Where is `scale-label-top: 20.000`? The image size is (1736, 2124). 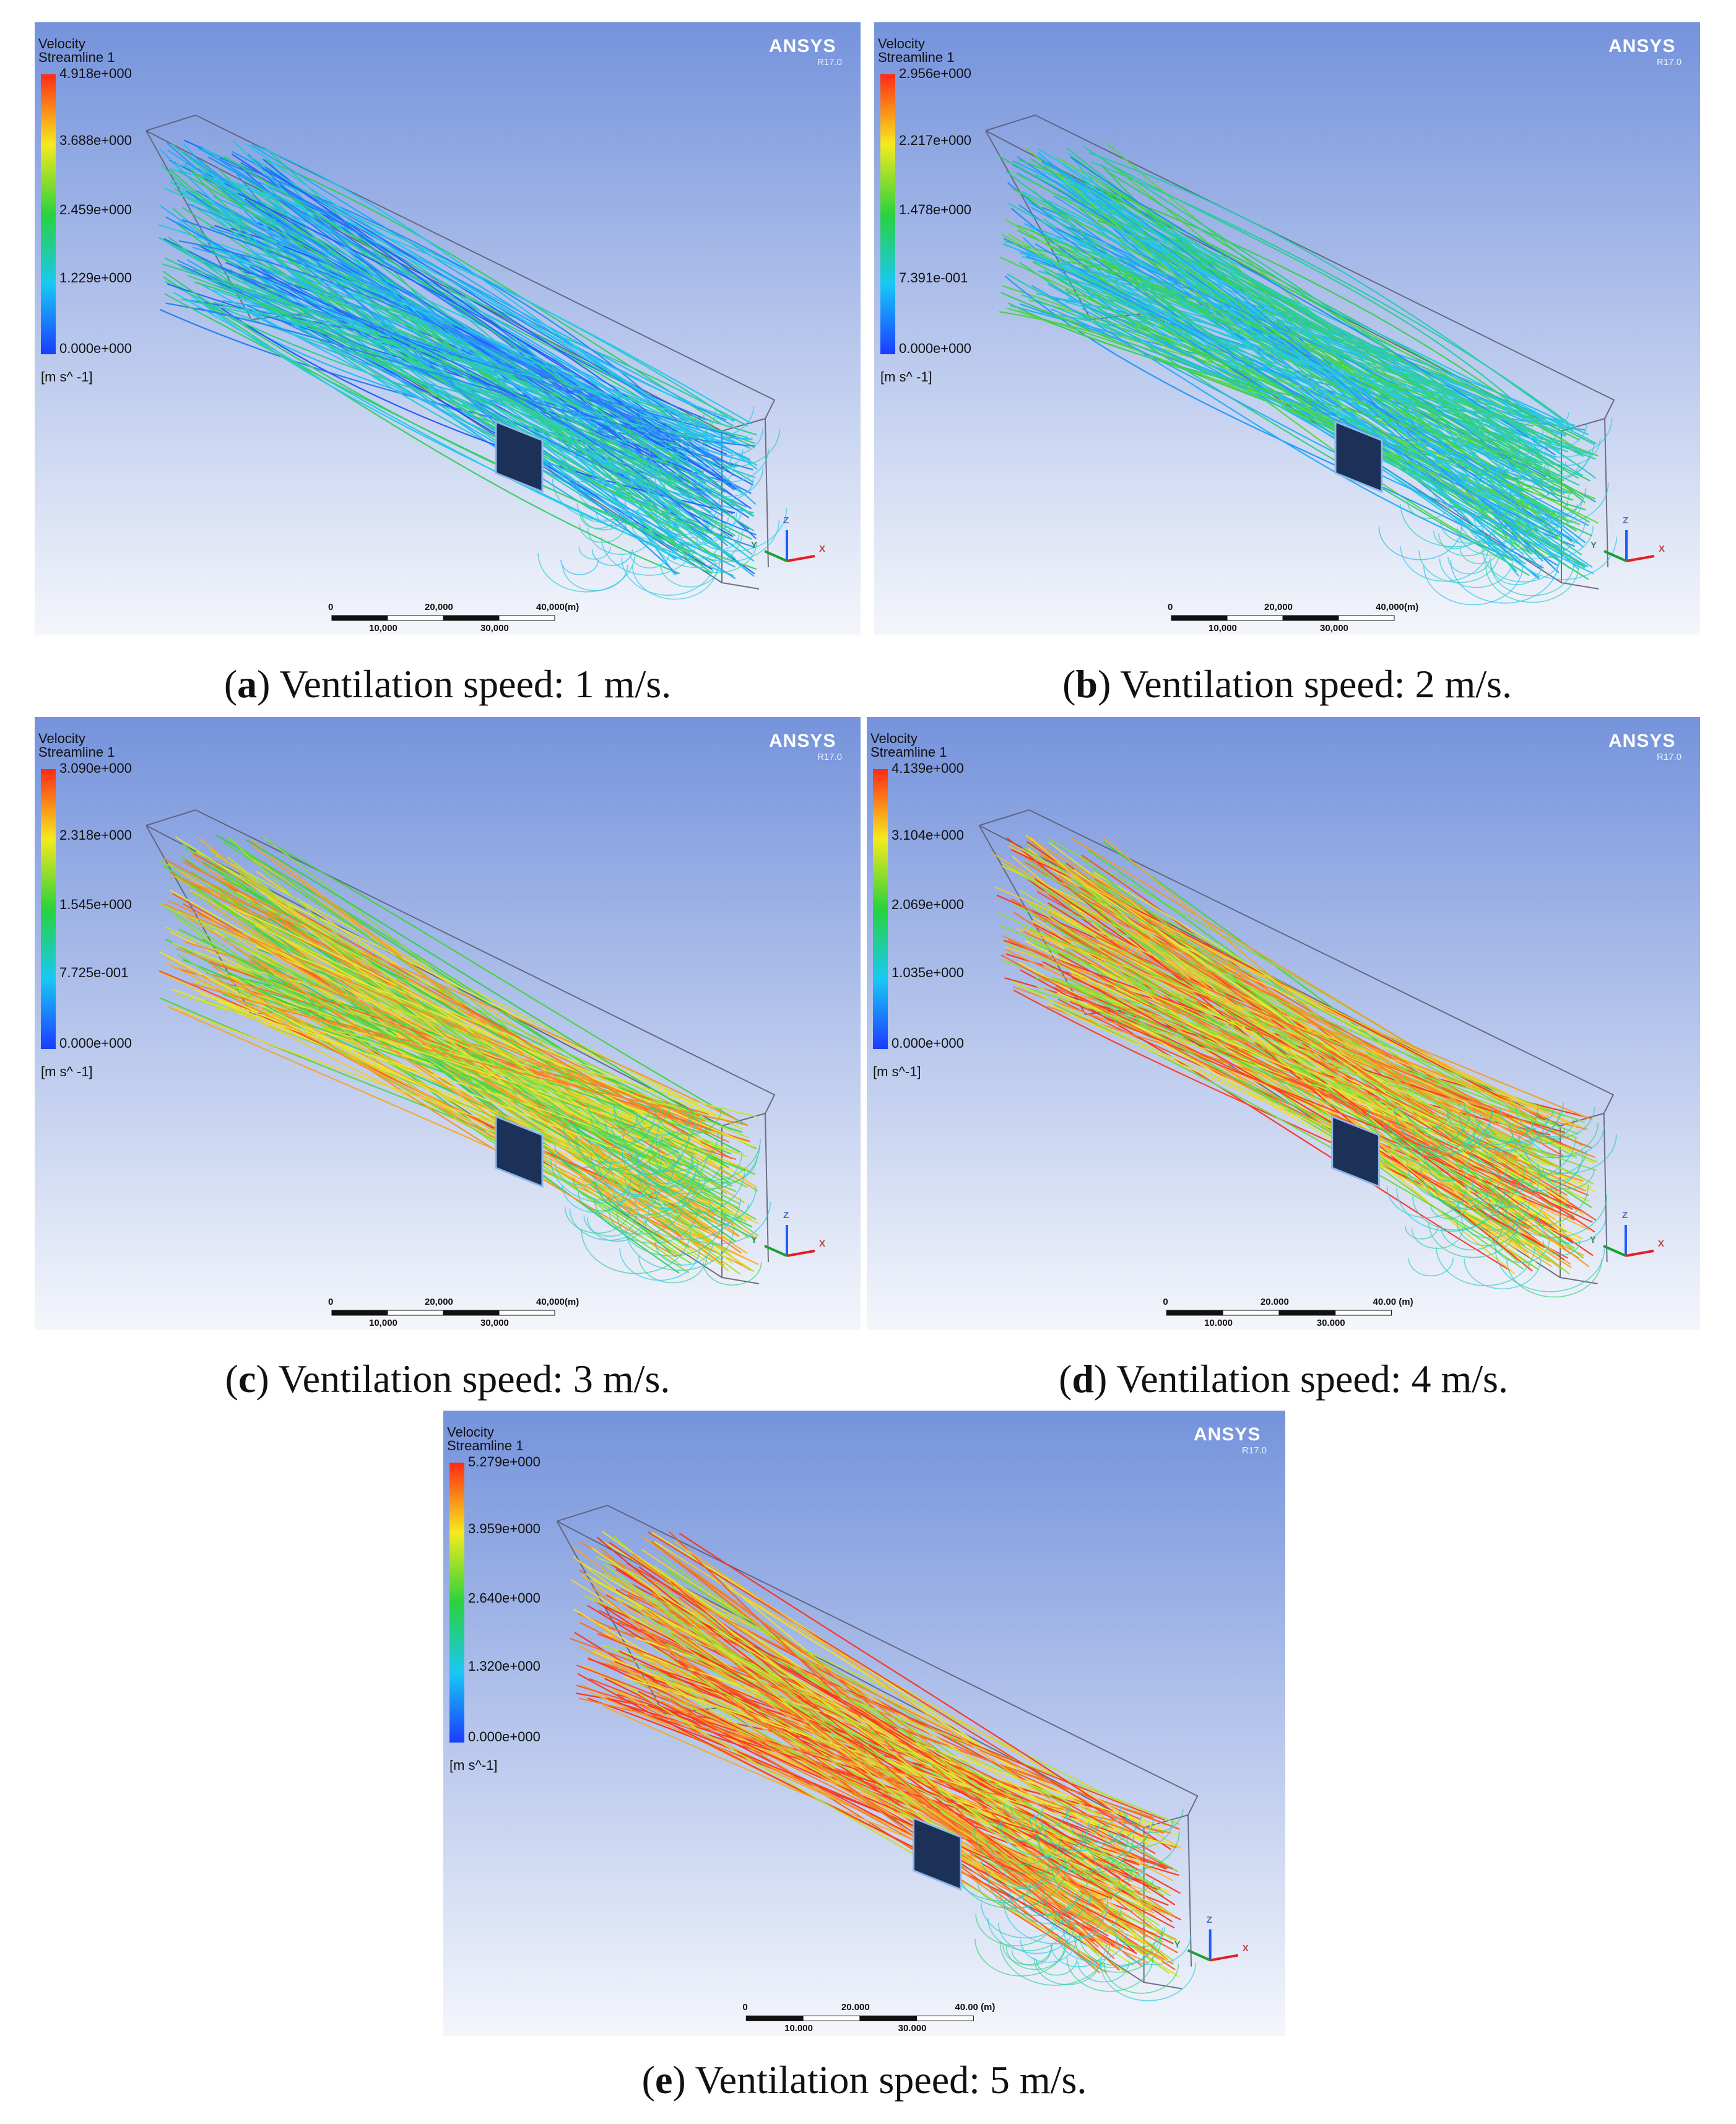 scale-label-top: 20.000 is located at coordinates (1275, 1302).